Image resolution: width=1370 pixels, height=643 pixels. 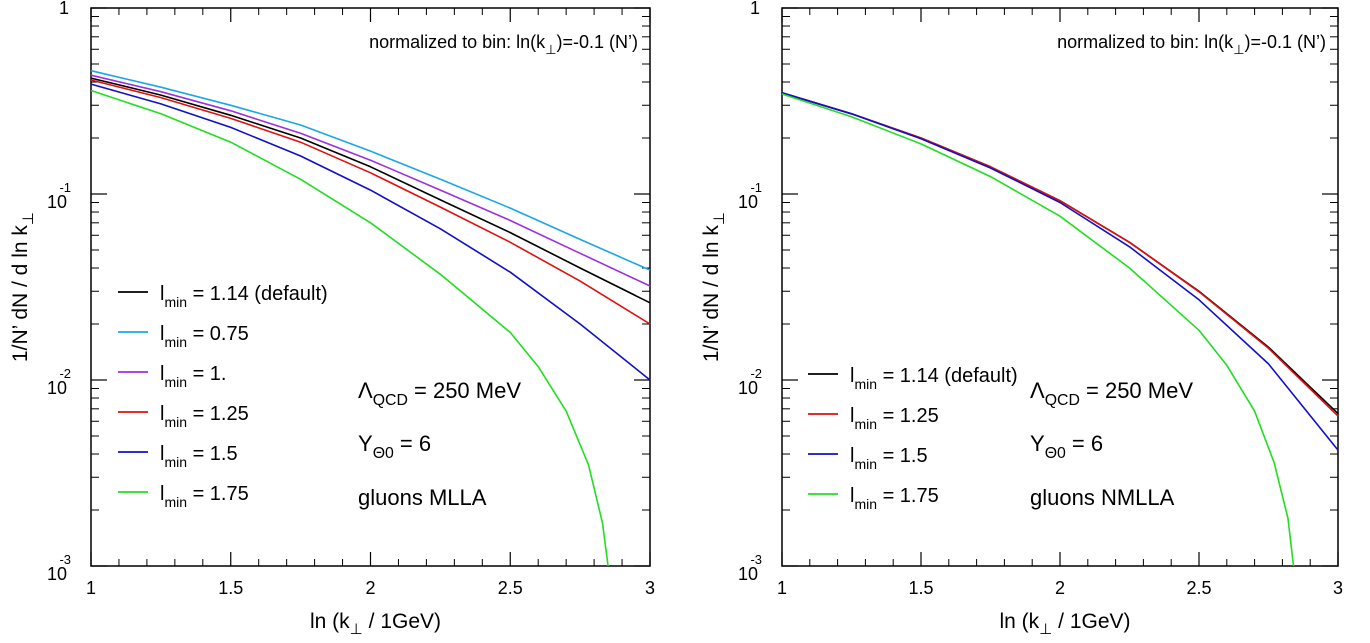 I want to click on panel2-legend-entry: lmin = 1.75, so click(x=894, y=498).